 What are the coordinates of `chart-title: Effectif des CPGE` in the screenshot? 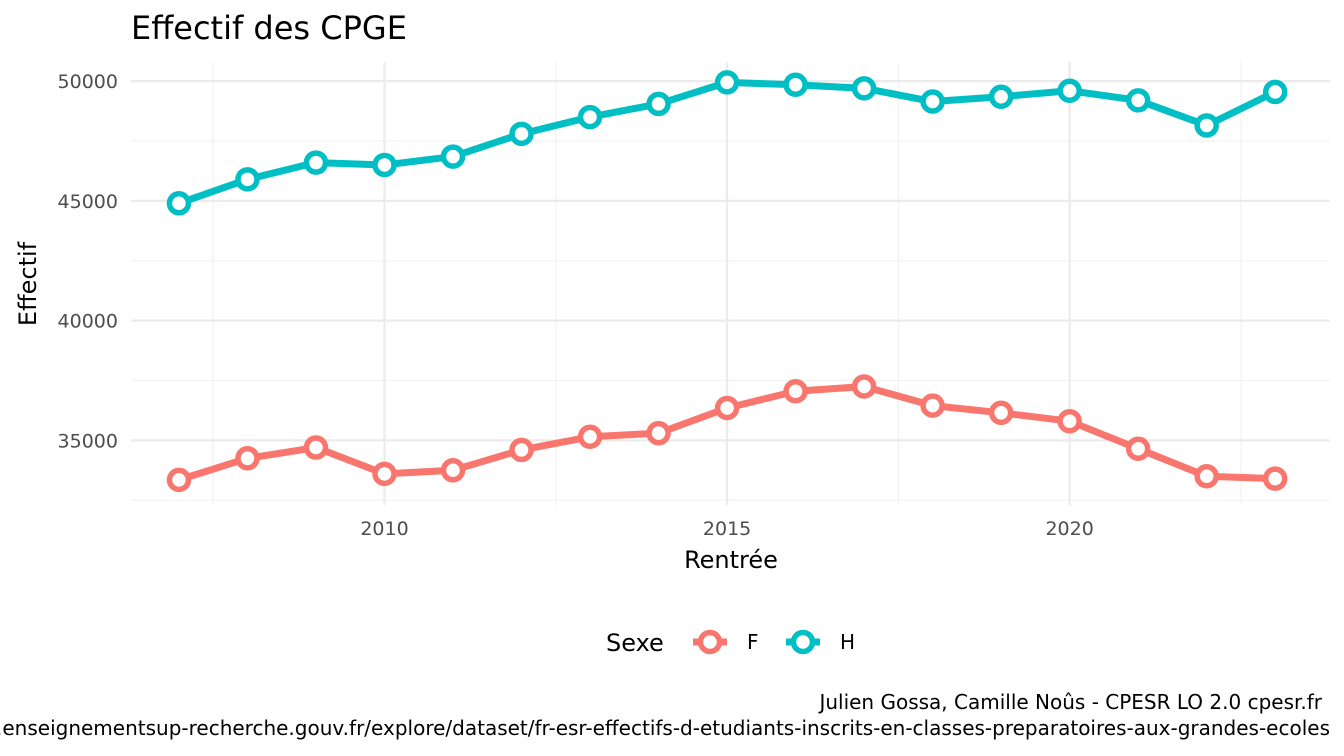 It's located at (269, 28).